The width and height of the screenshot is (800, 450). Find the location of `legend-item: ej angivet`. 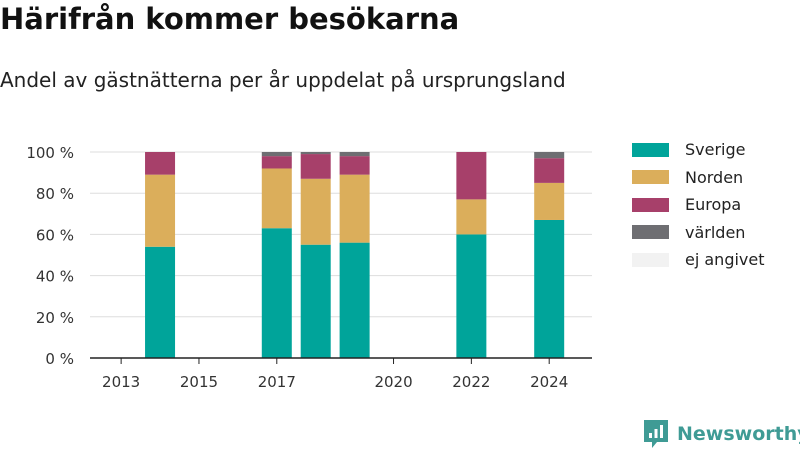

legend-item: ej angivet is located at coordinates (698, 260).